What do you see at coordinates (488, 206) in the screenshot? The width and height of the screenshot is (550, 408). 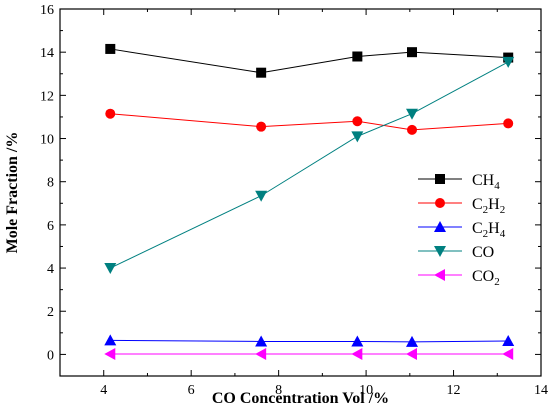 I see `legend-label: C2H2` at bounding box center [488, 206].